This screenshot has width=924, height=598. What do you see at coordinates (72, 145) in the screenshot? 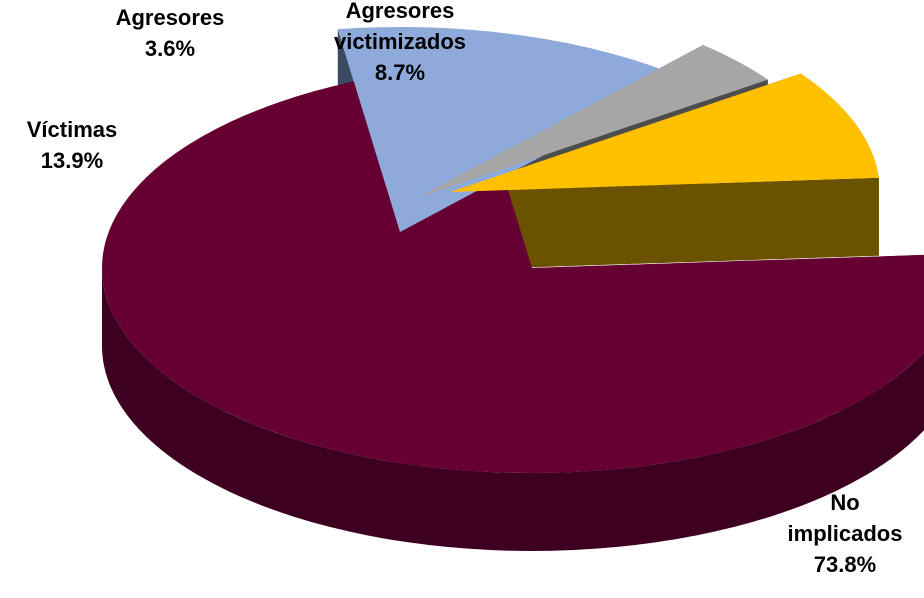
I see `slice-label-1: Víctimas 13.9%` at bounding box center [72, 145].